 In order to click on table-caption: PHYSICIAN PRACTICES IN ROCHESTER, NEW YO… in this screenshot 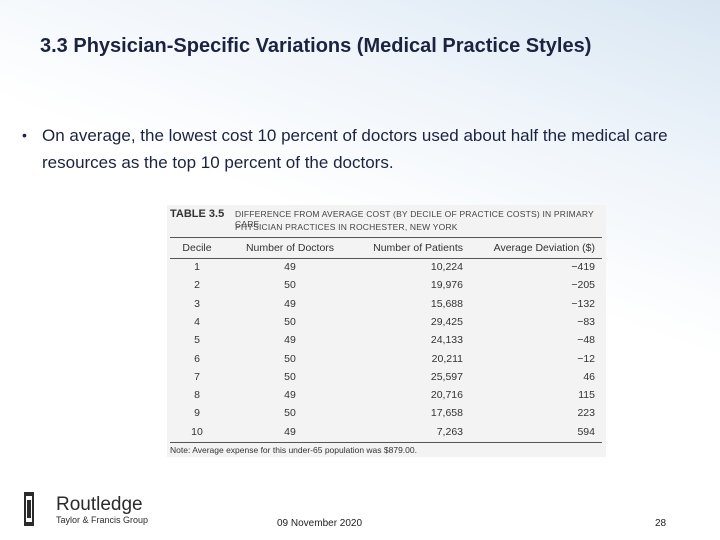, I will do `click(346, 227)`.